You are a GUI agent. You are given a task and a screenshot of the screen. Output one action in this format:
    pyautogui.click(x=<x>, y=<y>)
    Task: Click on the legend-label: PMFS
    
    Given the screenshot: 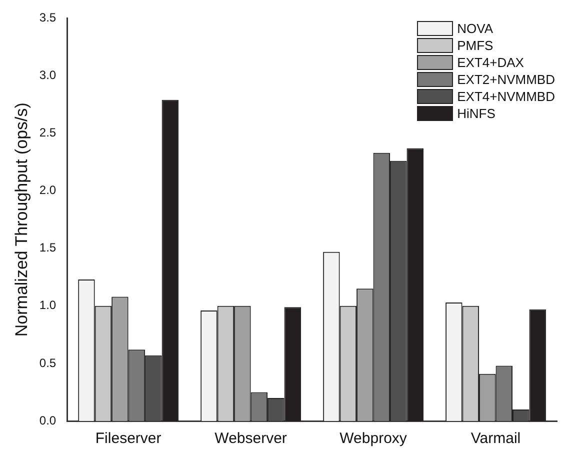 What is the action you would take?
    pyautogui.click(x=475, y=45)
    